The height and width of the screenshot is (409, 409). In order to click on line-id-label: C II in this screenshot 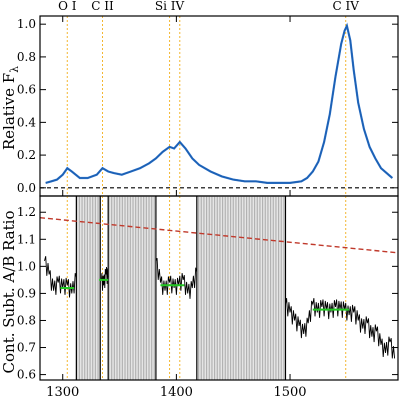, I will do `click(102, 6)`.